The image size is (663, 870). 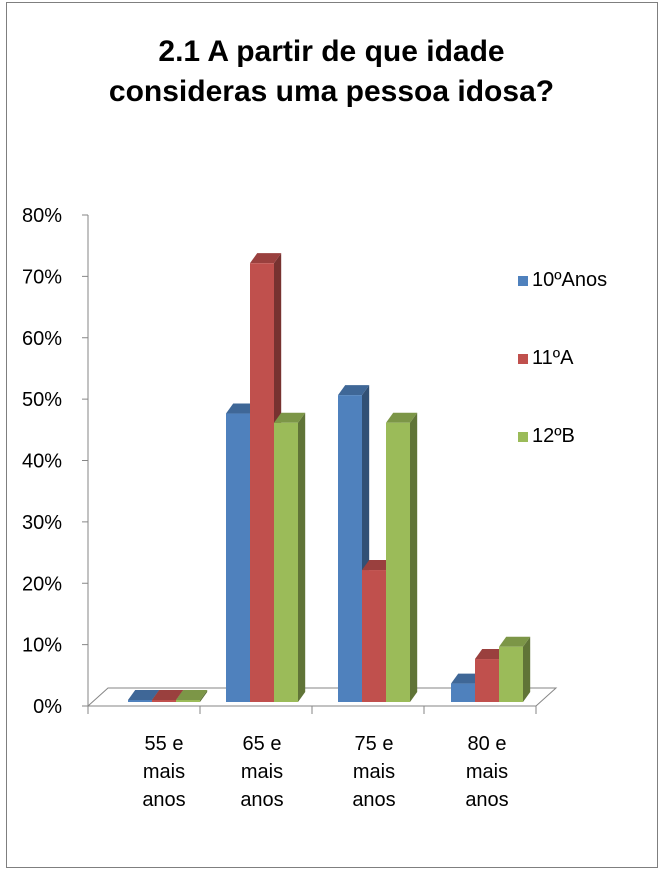 What do you see at coordinates (42, 339) in the screenshot?
I see `y-tick-label: 60%` at bounding box center [42, 339].